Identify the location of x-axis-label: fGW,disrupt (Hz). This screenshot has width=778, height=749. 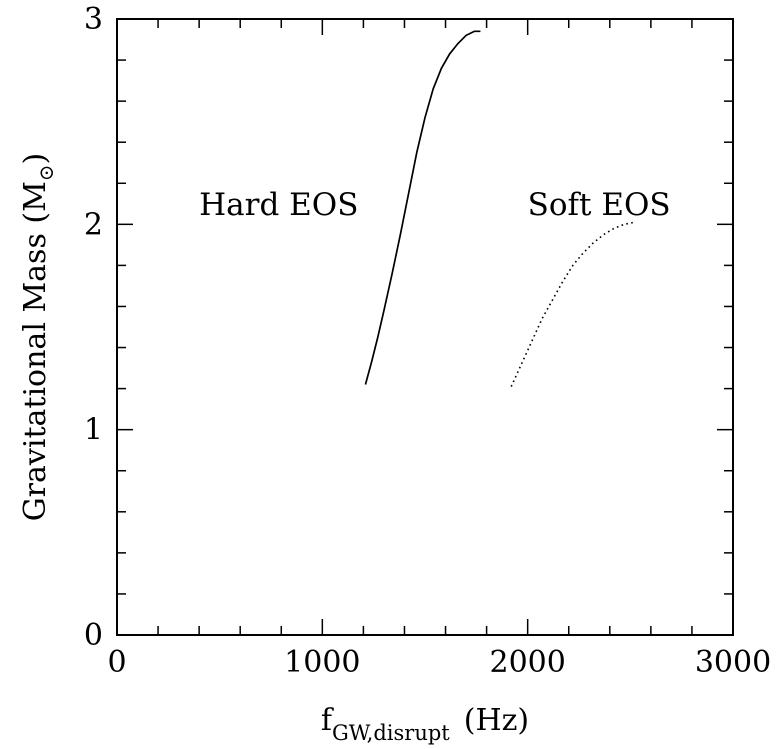
(425, 724).